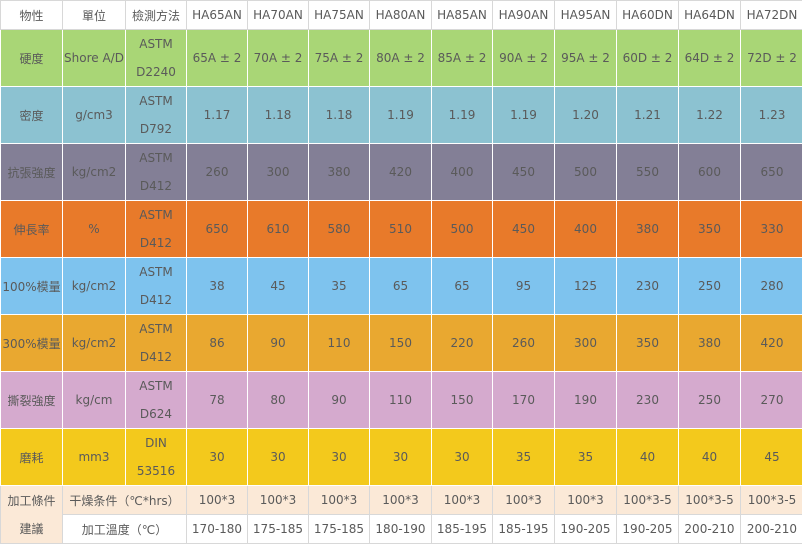  Describe the element at coordinates (31, 457) in the screenshot. I see `property-name: 磨耗` at that location.